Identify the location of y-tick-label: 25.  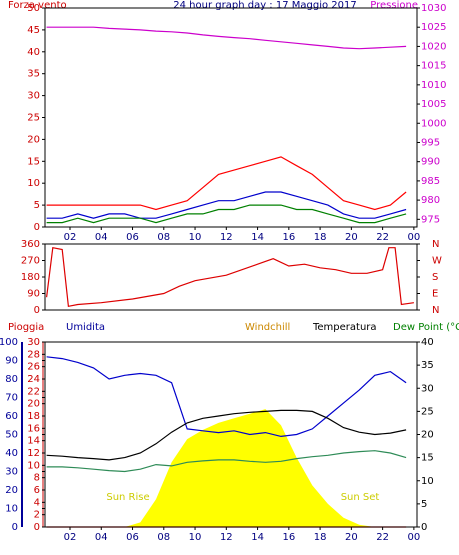
(33, 118).